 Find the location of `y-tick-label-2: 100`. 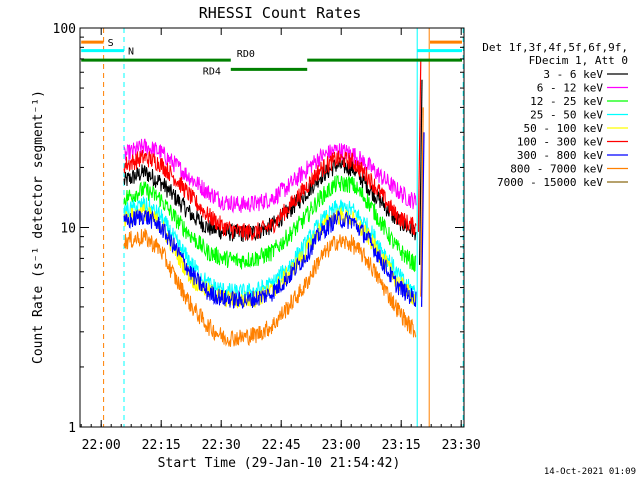

y-tick-label-2: 100 is located at coordinates (64, 29).